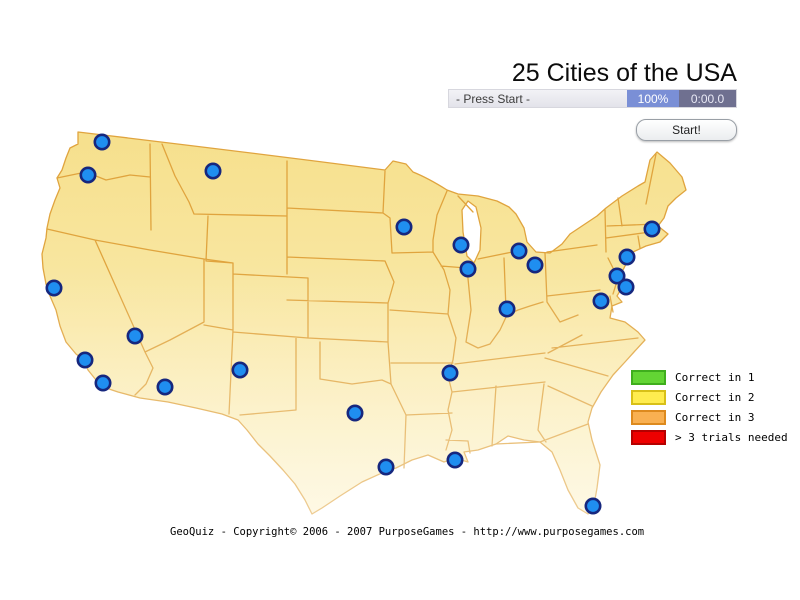 The height and width of the screenshot is (600, 800). I want to click on progress-bar: - Press Start - 100% 0:00.0, so click(592, 98).